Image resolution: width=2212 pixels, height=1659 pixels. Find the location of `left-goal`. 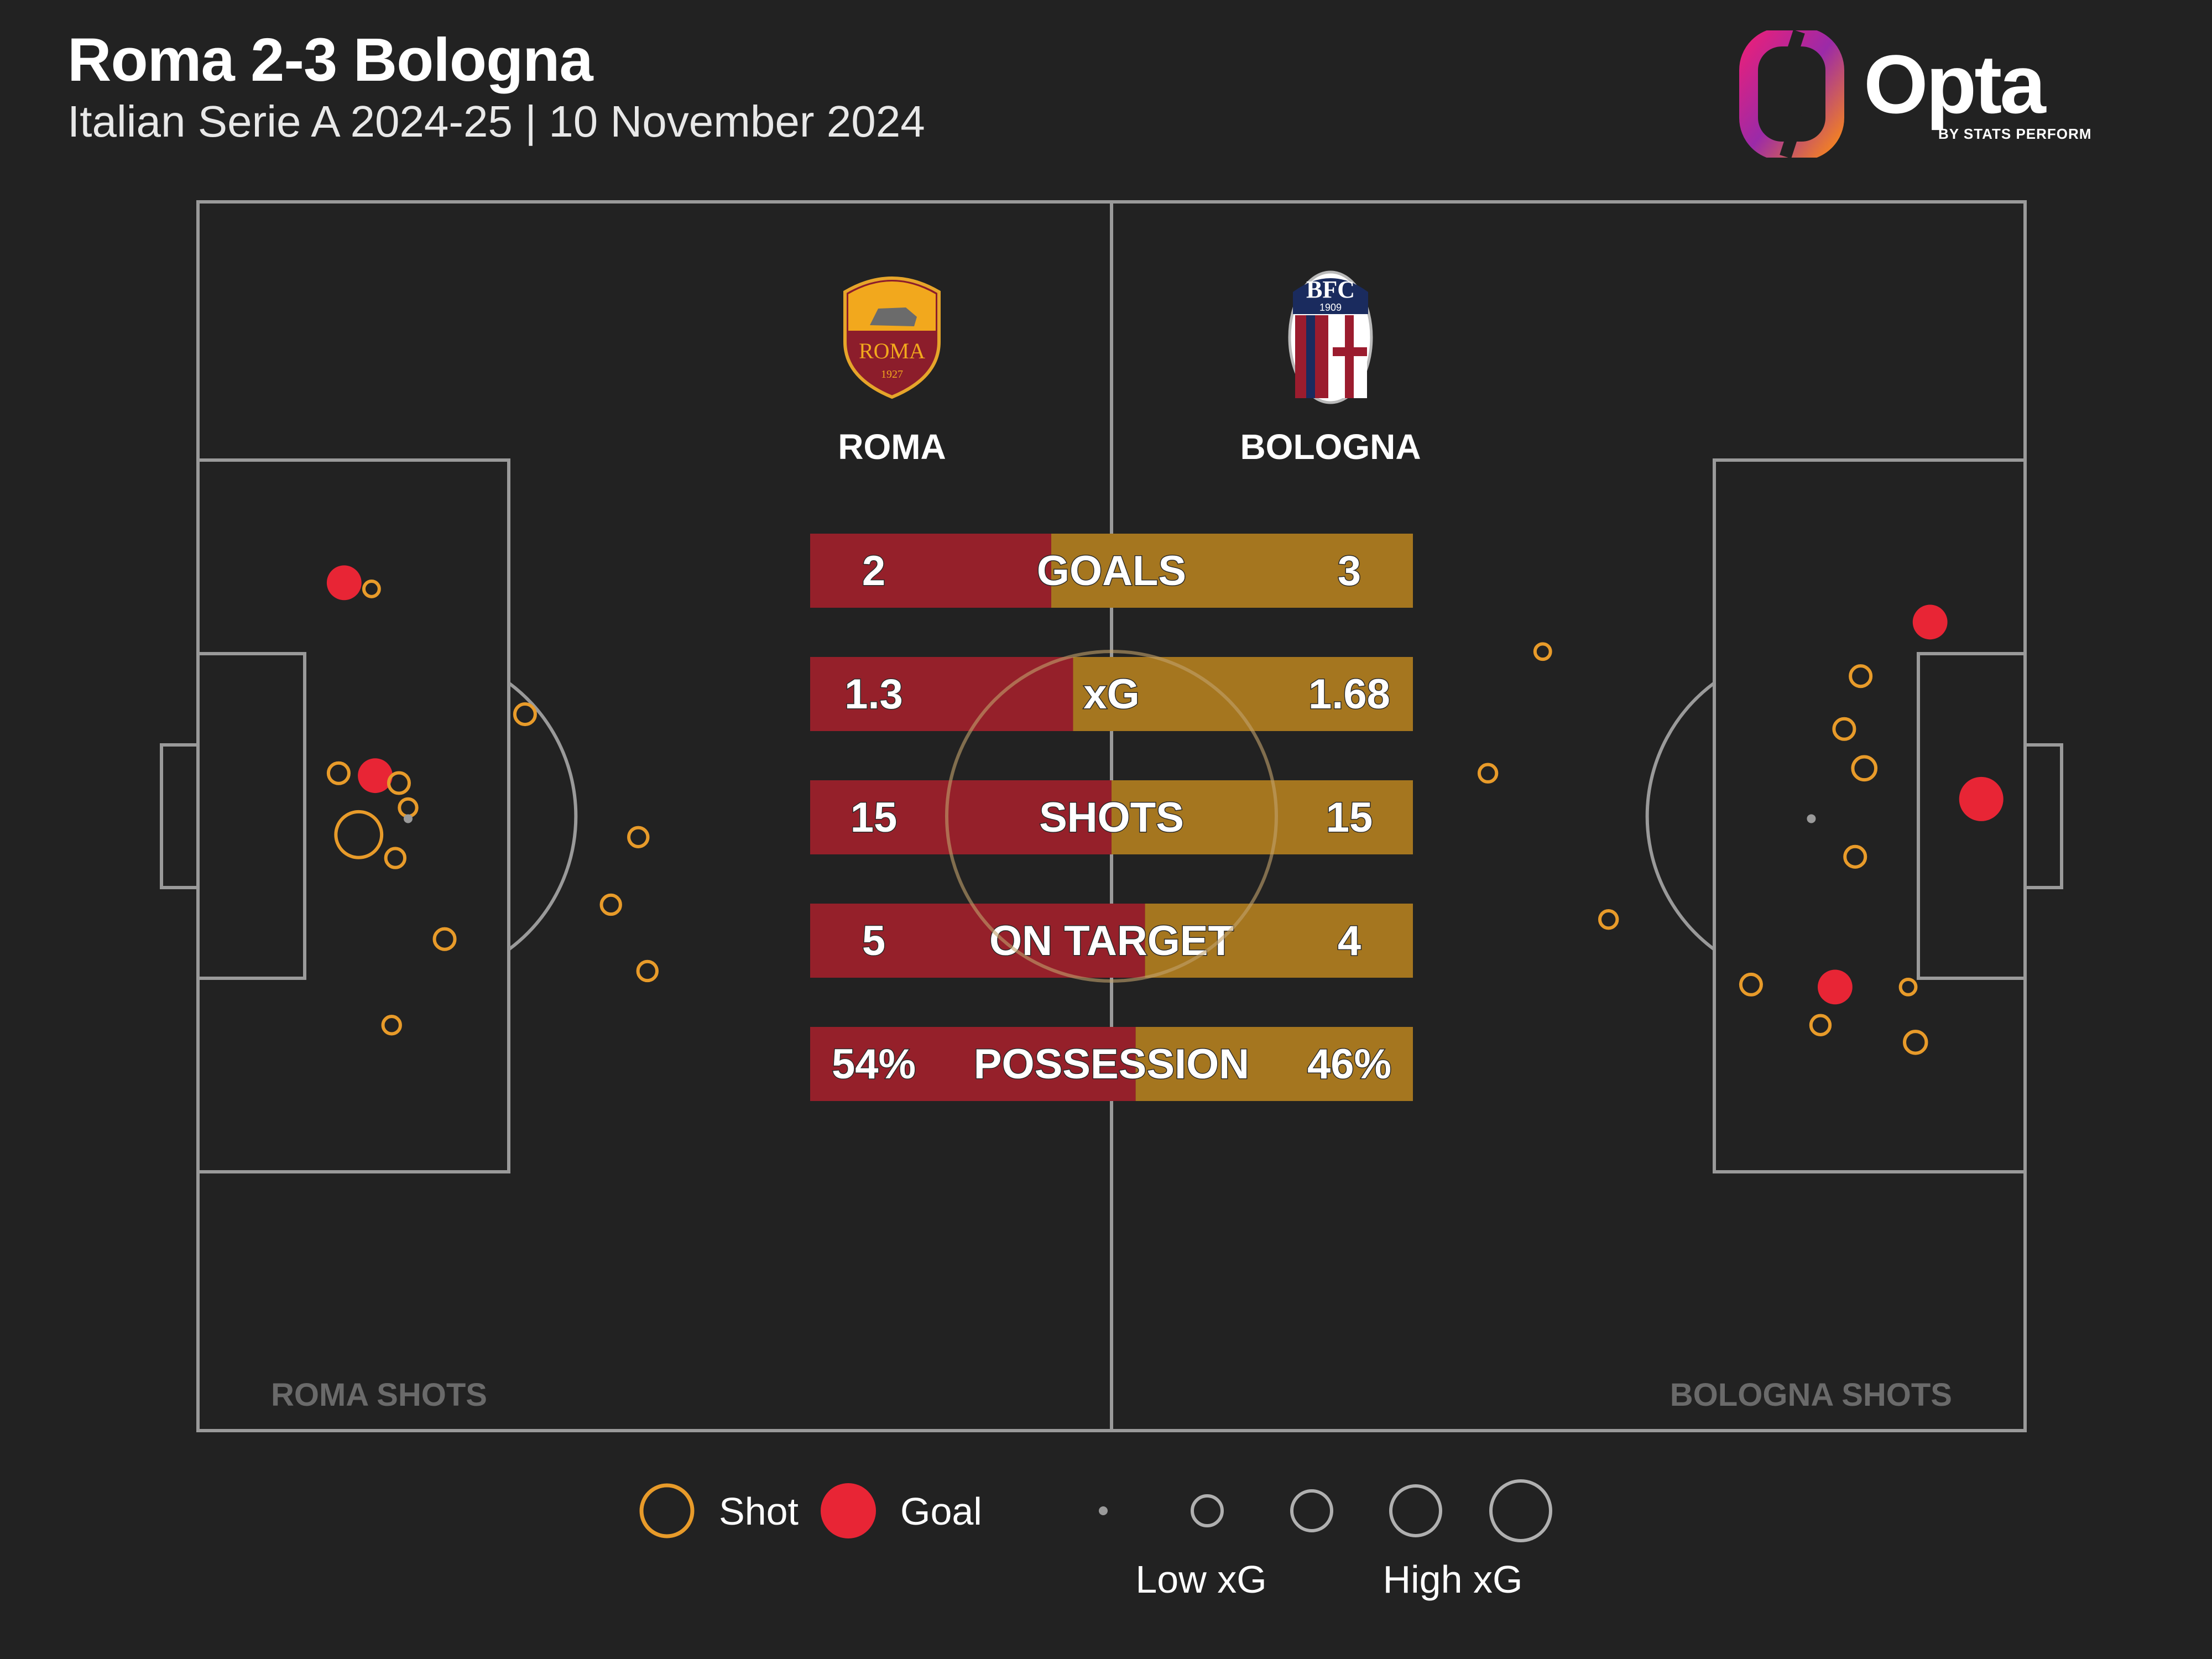

left-goal is located at coordinates (180, 816).